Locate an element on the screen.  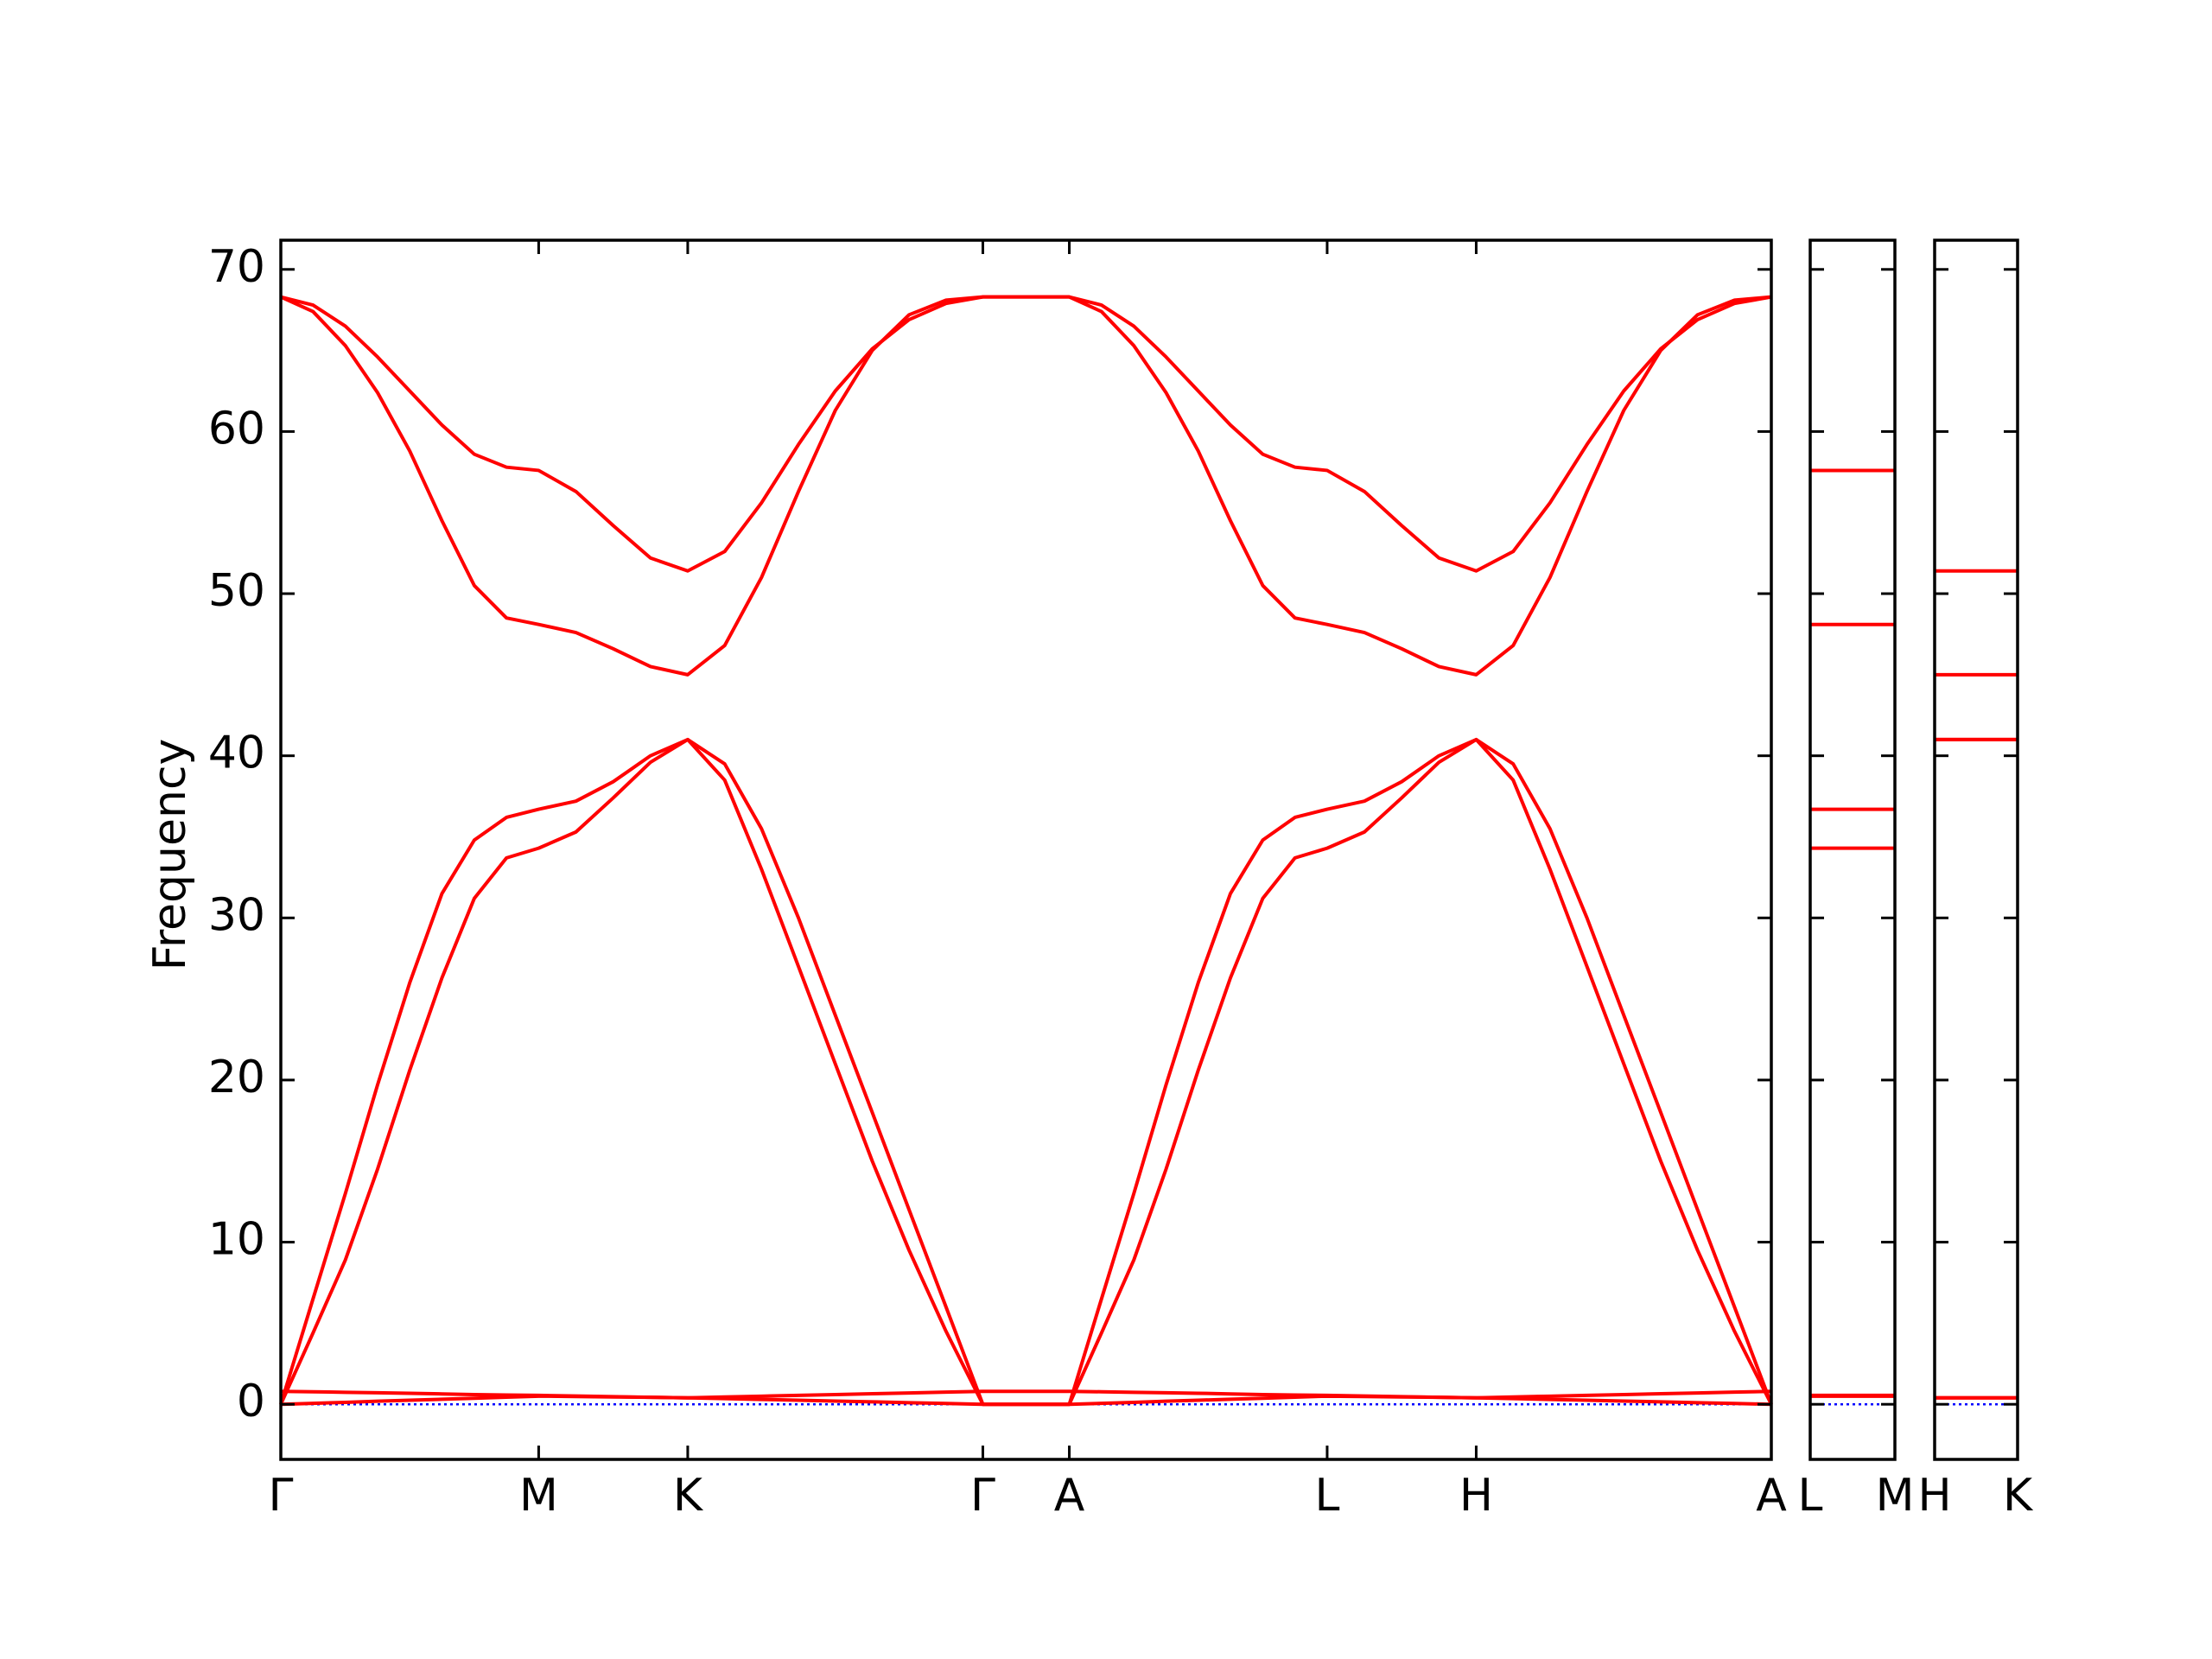
y-axis-label: Frequency is located at coordinates (170, 855).